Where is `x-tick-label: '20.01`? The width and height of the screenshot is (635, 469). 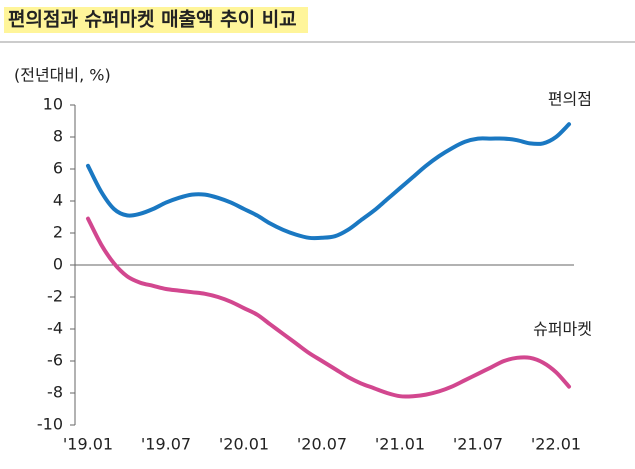 x-tick-label: '20.01 is located at coordinates (244, 444).